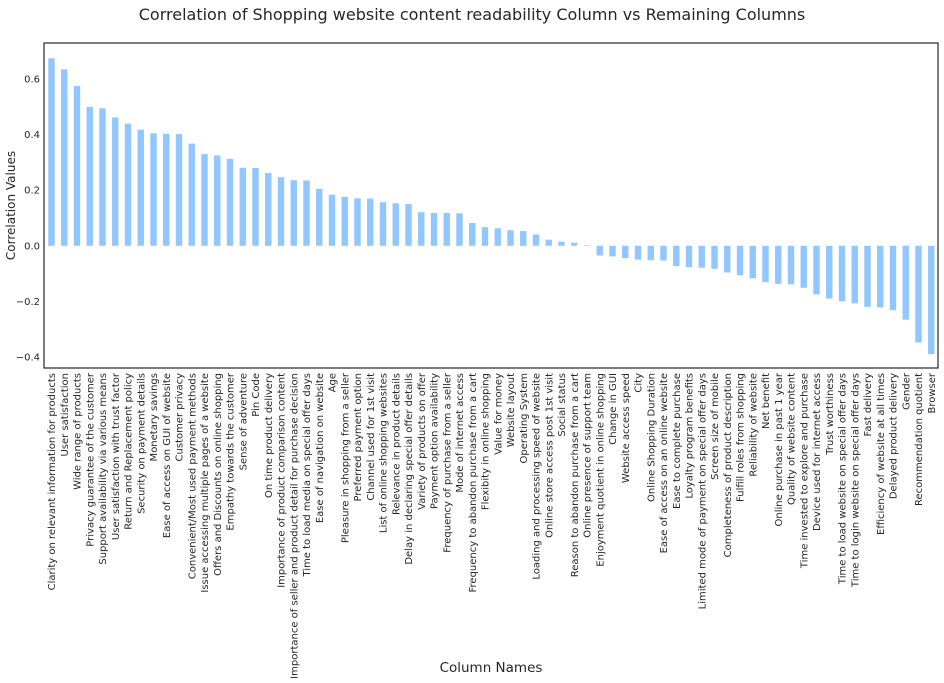 Image resolution: width=944 pixels, height=683 pixels. What do you see at coordinates (498, 414) in the screenshot?
I see `x-tick-label: Value for money` at bounding box center [498, 414].